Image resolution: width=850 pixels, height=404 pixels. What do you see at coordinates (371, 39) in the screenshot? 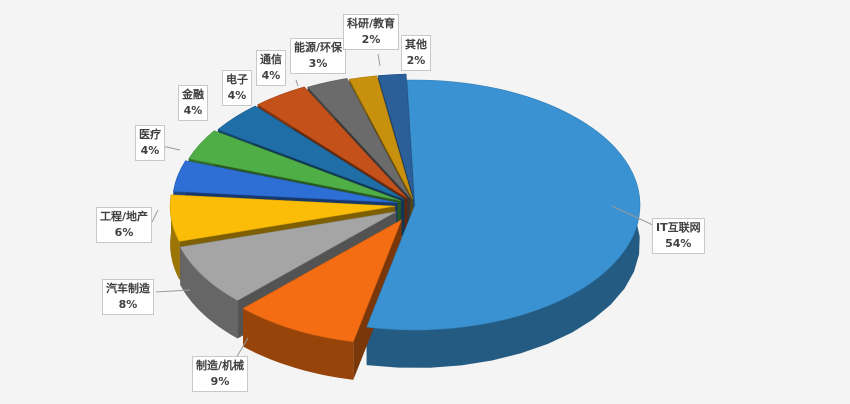
I see `data-label-pct-9: 2%` at bounding box center [371, 39].